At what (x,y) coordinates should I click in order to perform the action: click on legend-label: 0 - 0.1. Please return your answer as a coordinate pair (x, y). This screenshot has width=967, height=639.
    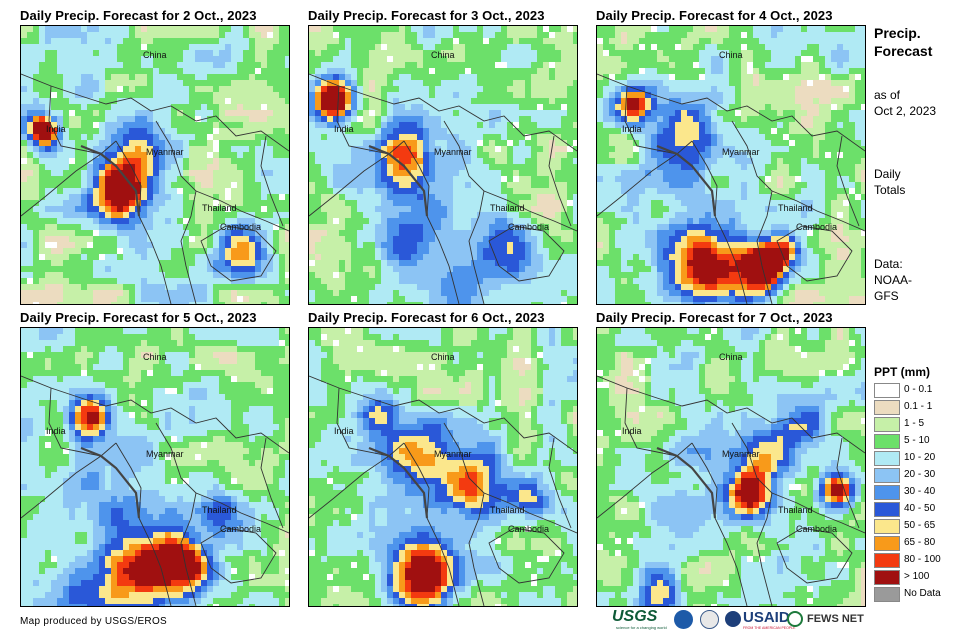
    Looking at the image, I should click on (918, 389).